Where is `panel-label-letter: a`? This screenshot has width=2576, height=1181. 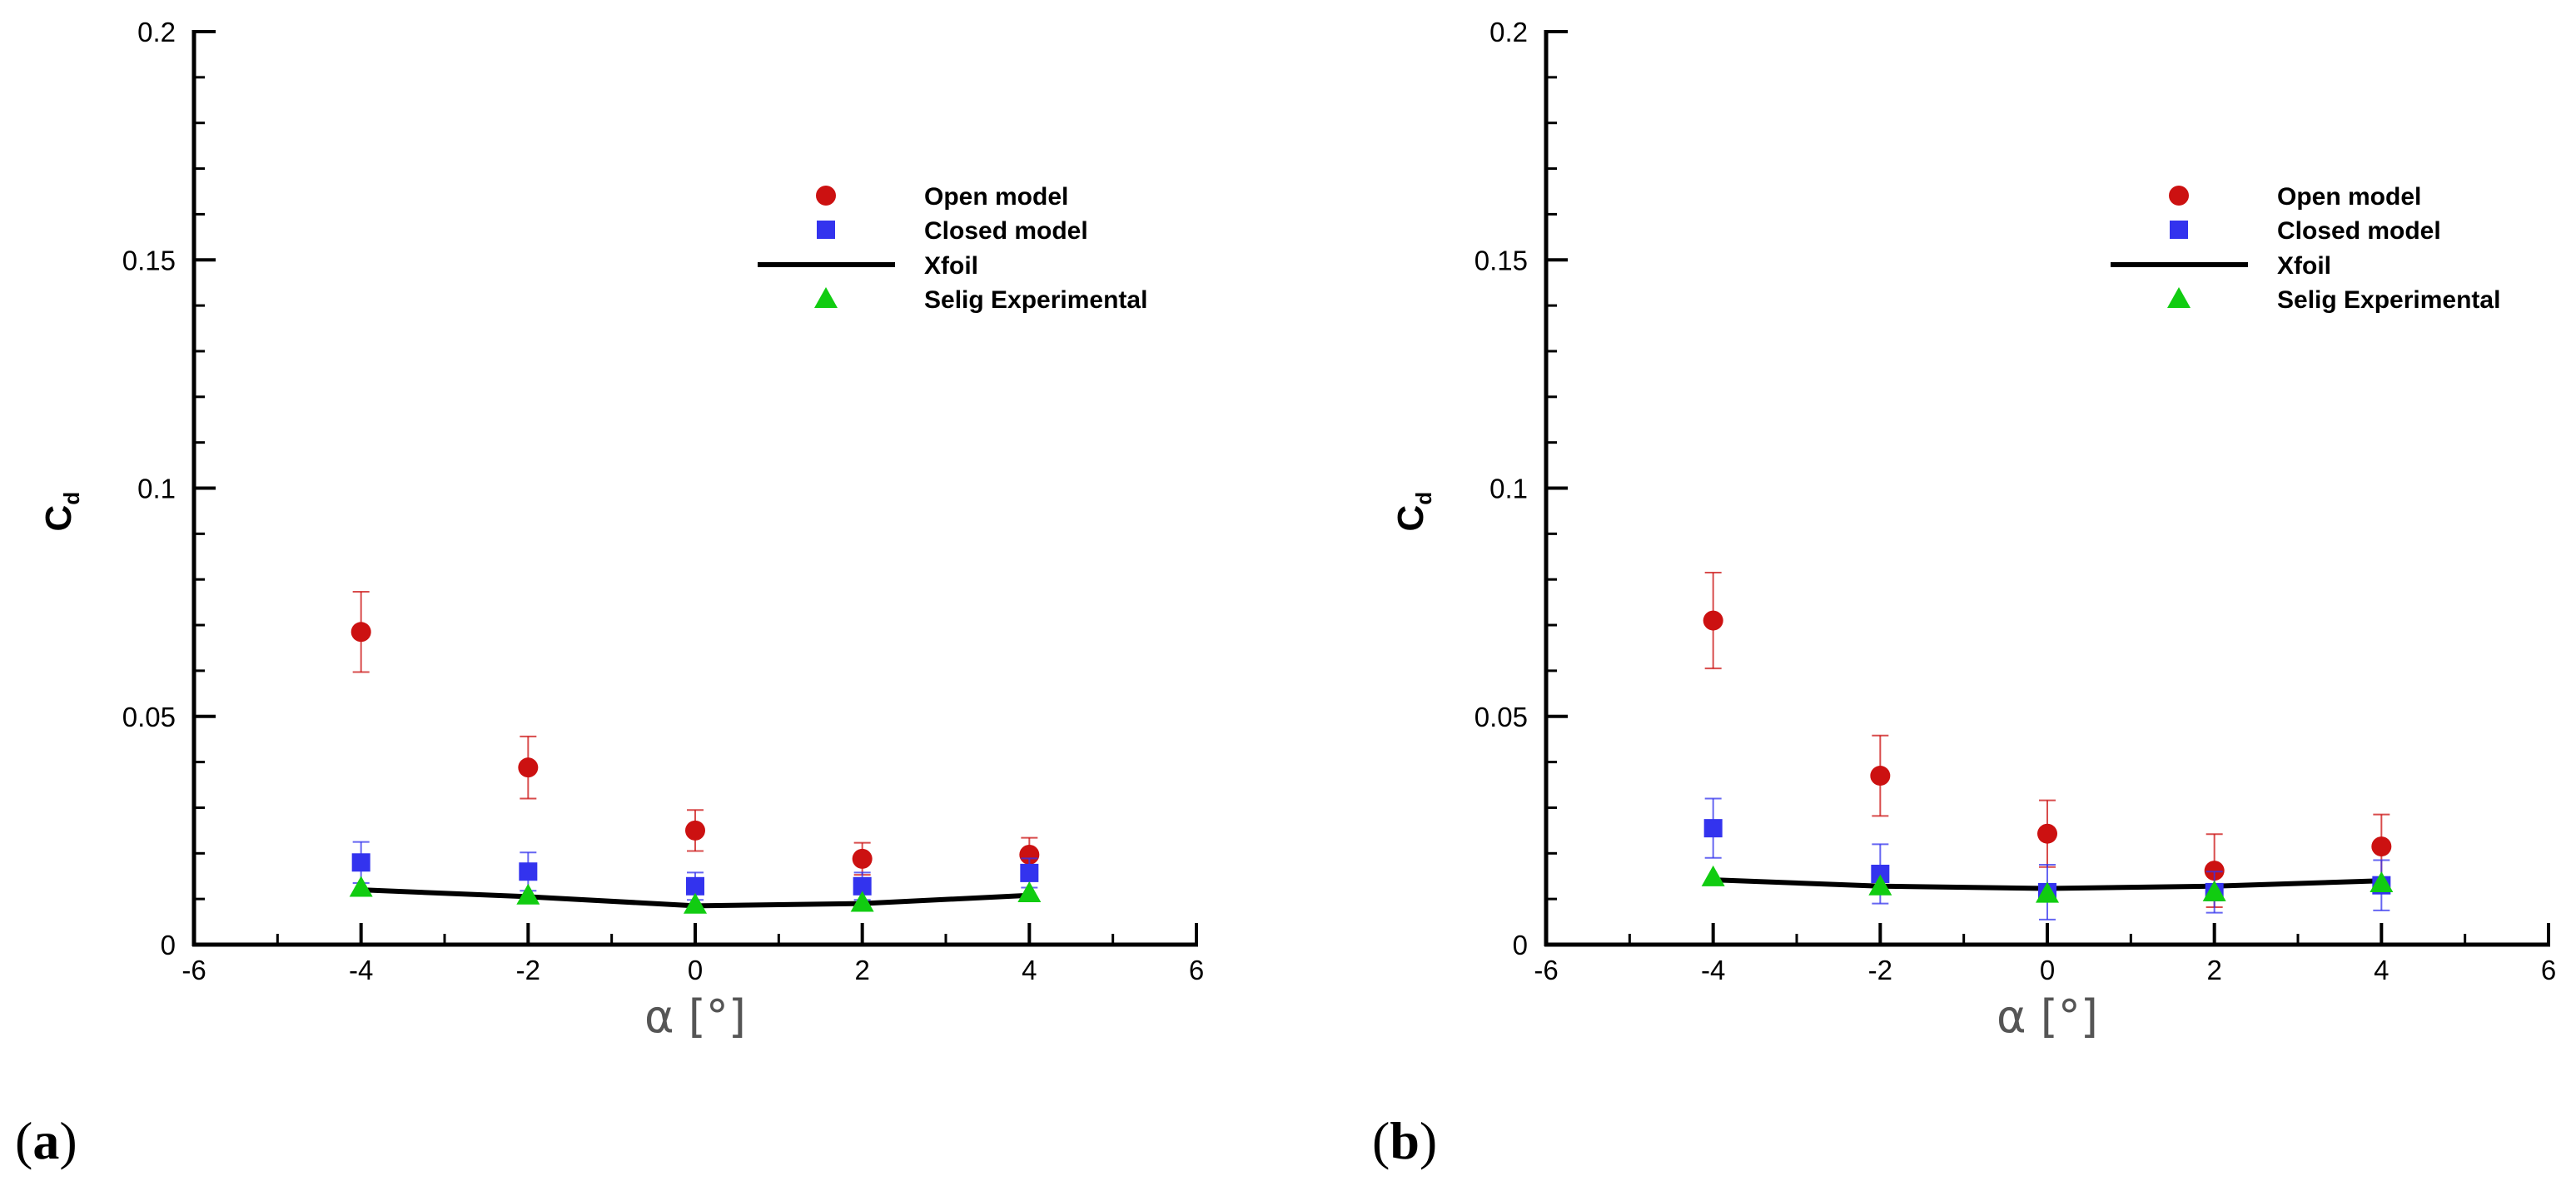 panel-label-letter: a is located at coordinates (45, 1140).